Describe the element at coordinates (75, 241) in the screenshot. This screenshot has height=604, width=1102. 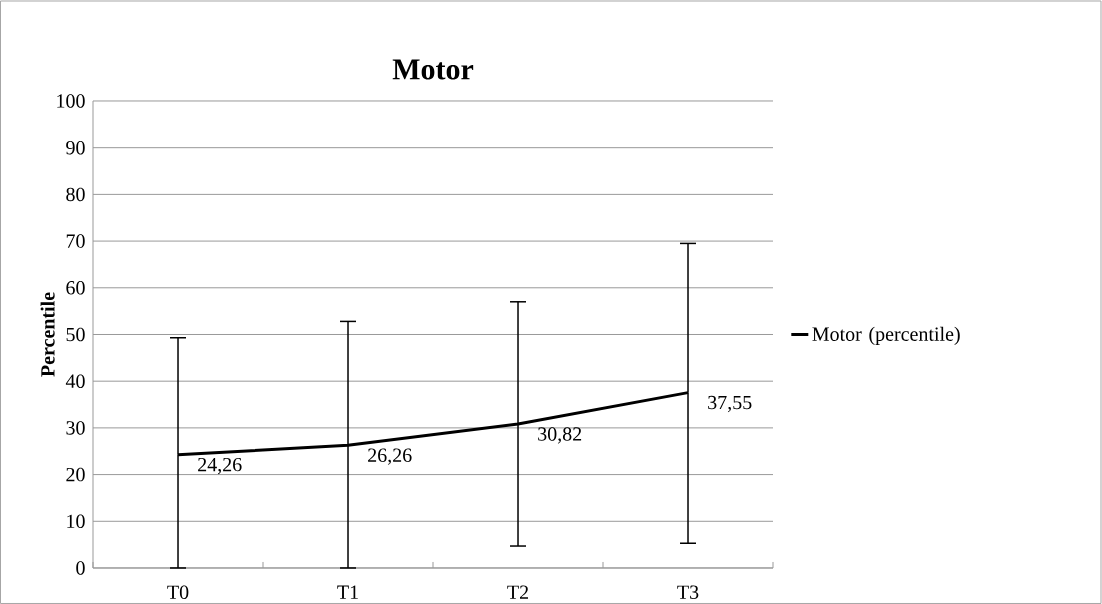
I see `y-tick-label: 70` at that location.